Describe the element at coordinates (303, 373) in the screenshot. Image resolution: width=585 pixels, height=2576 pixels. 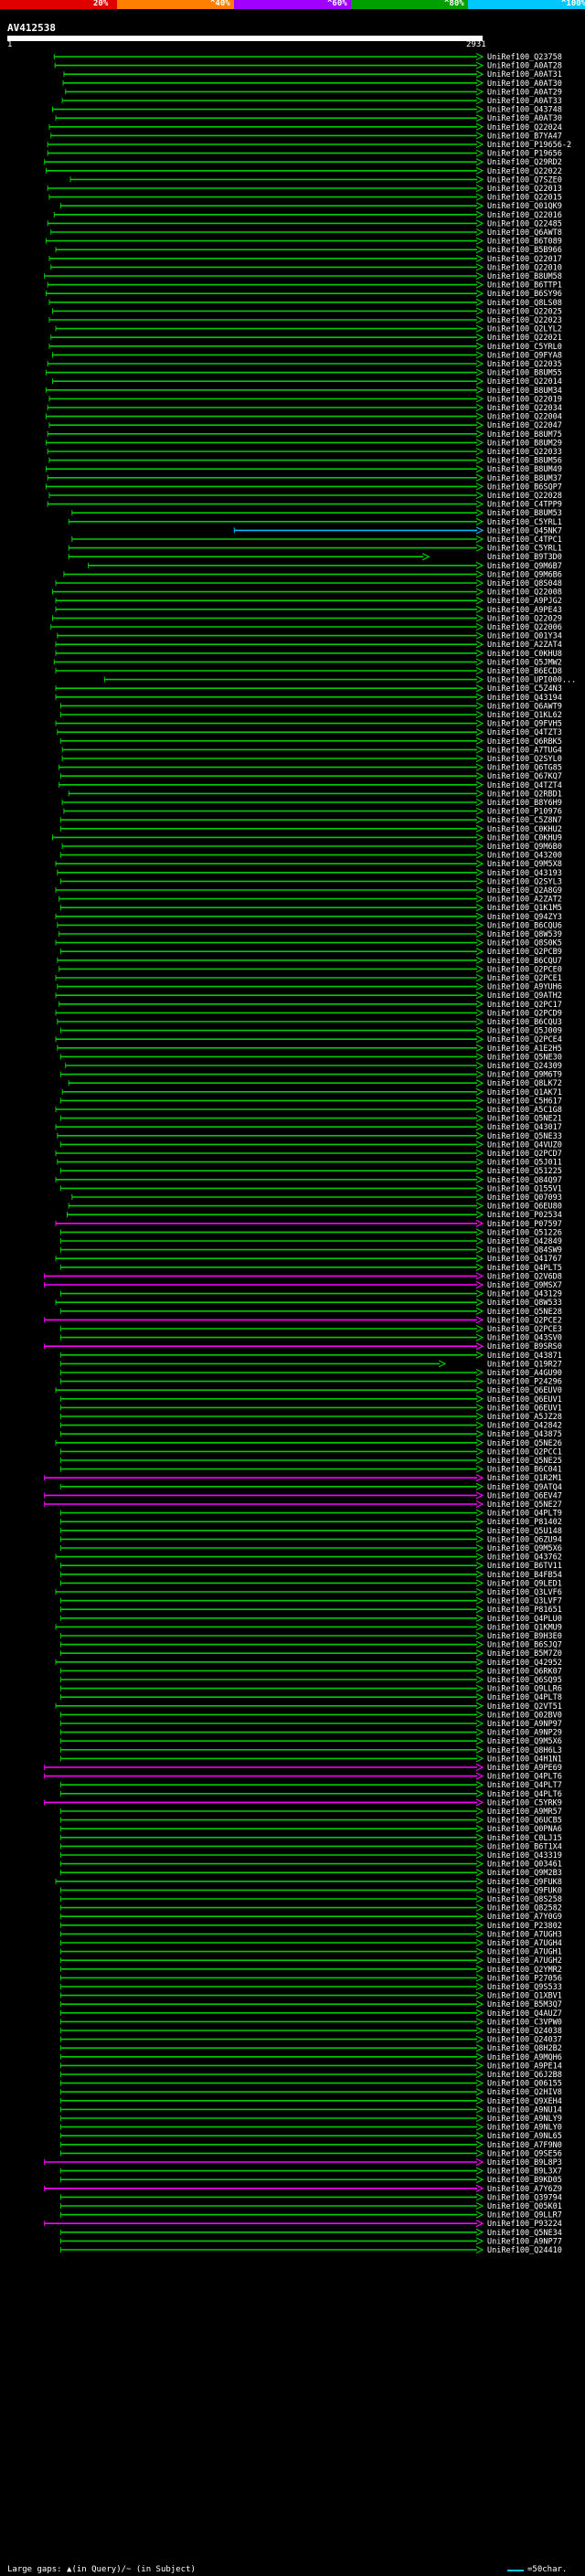
I see `hit-row: UniRef100_B8UM55` at that location.